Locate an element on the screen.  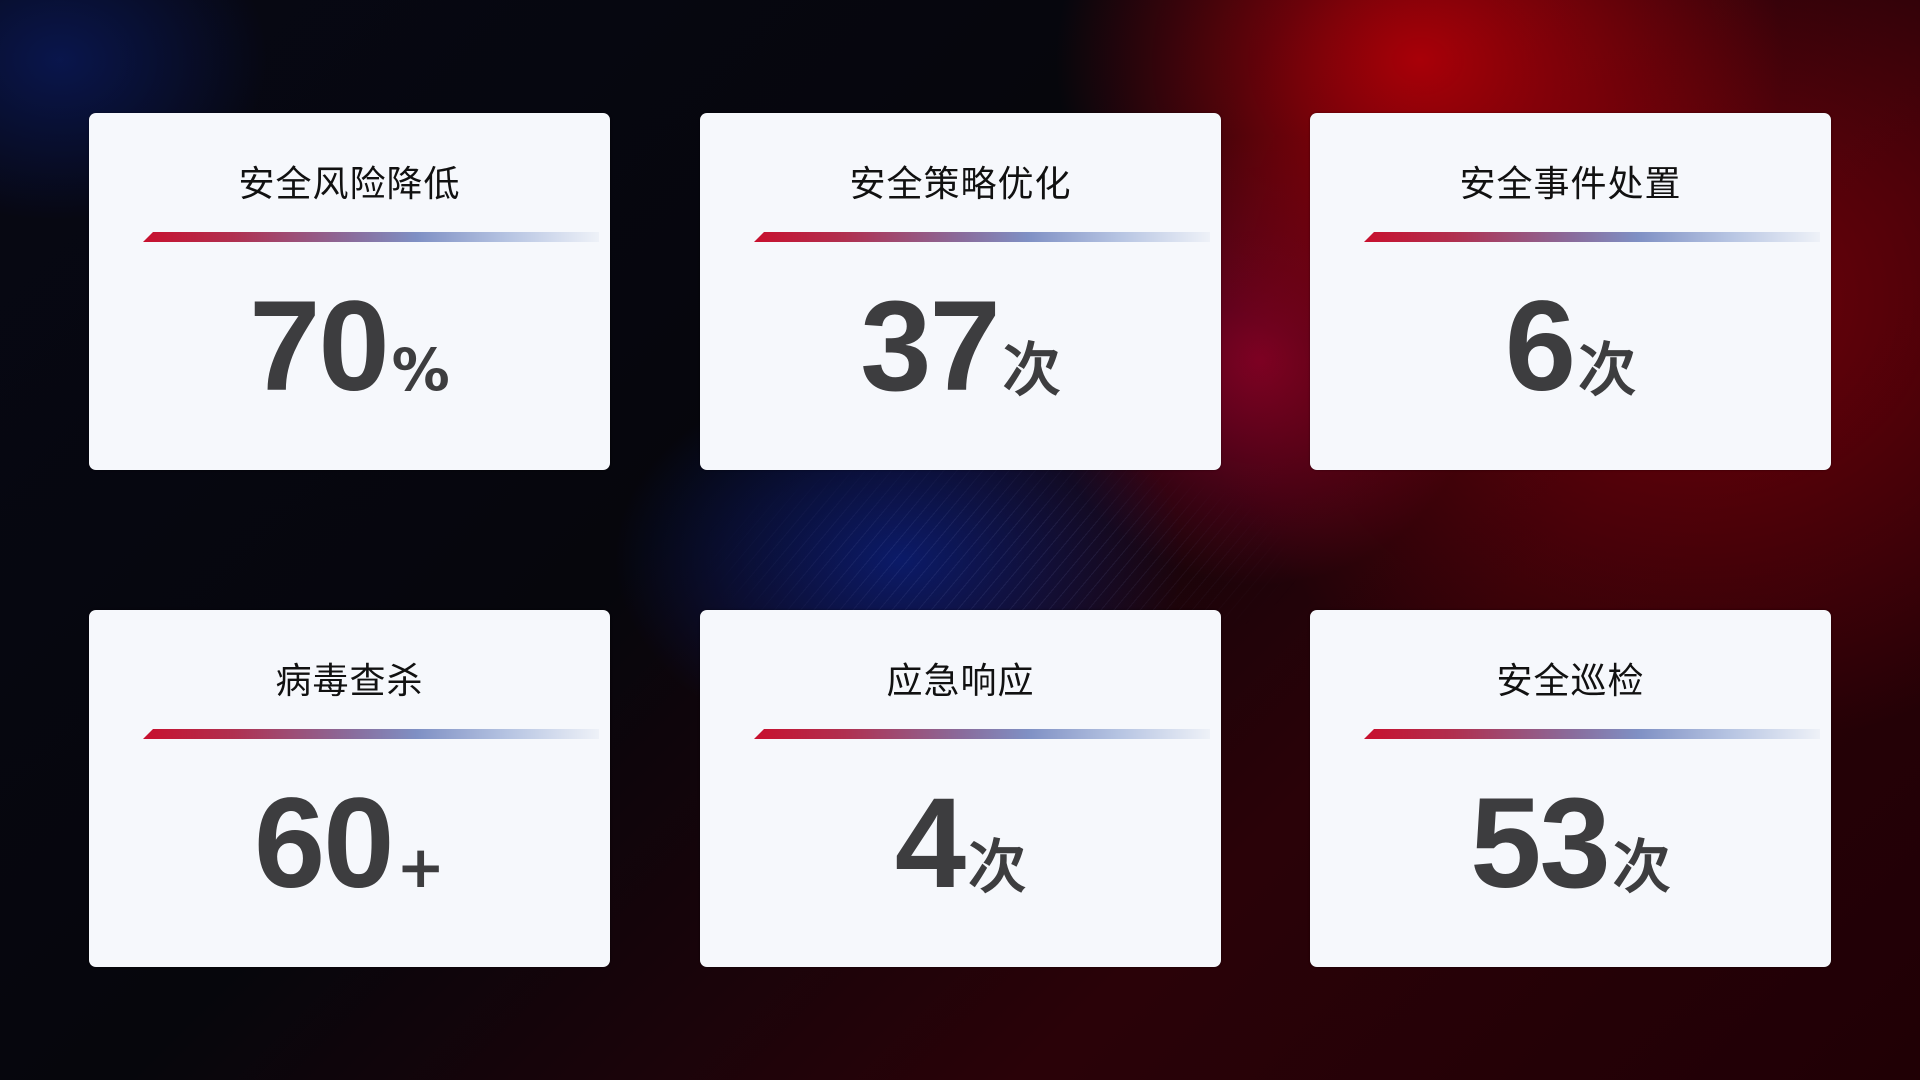
stat-card-policy-optimization: 安全策略优化 37次 is located at coordinates (960, 291).